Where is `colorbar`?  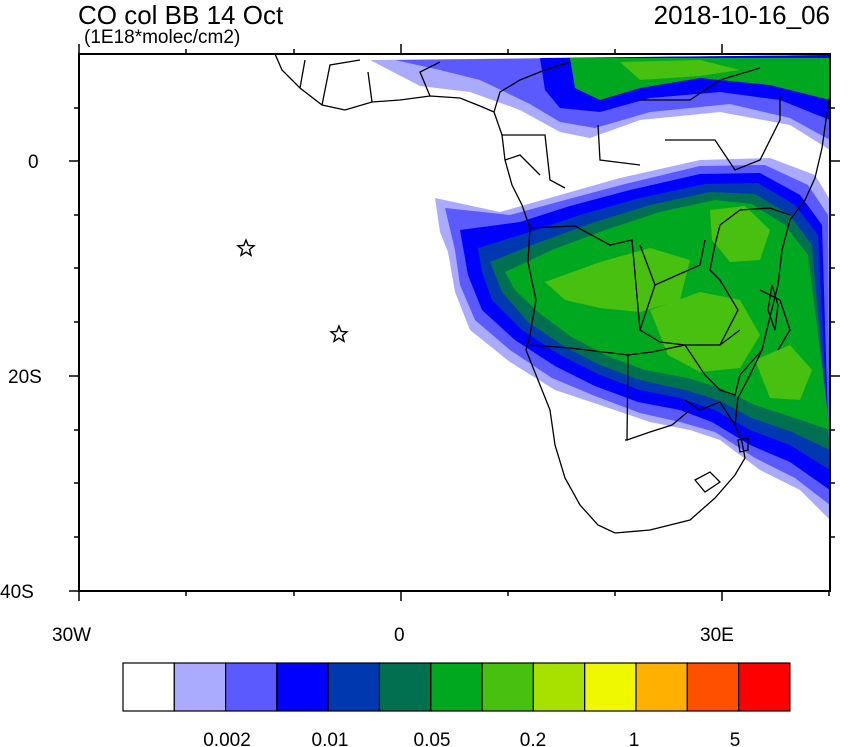
colorbar is located at coordinates (456, 687).